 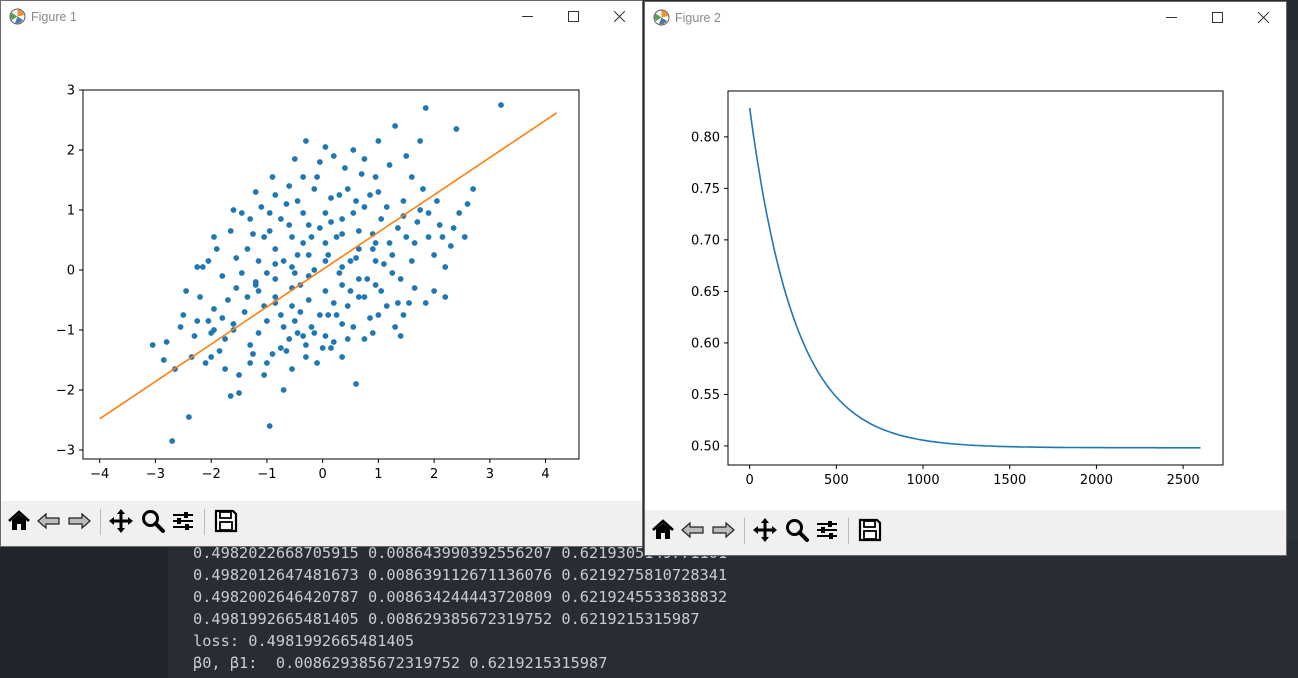 I want to click on background-editor-strip, so click(x=1292, y=290).